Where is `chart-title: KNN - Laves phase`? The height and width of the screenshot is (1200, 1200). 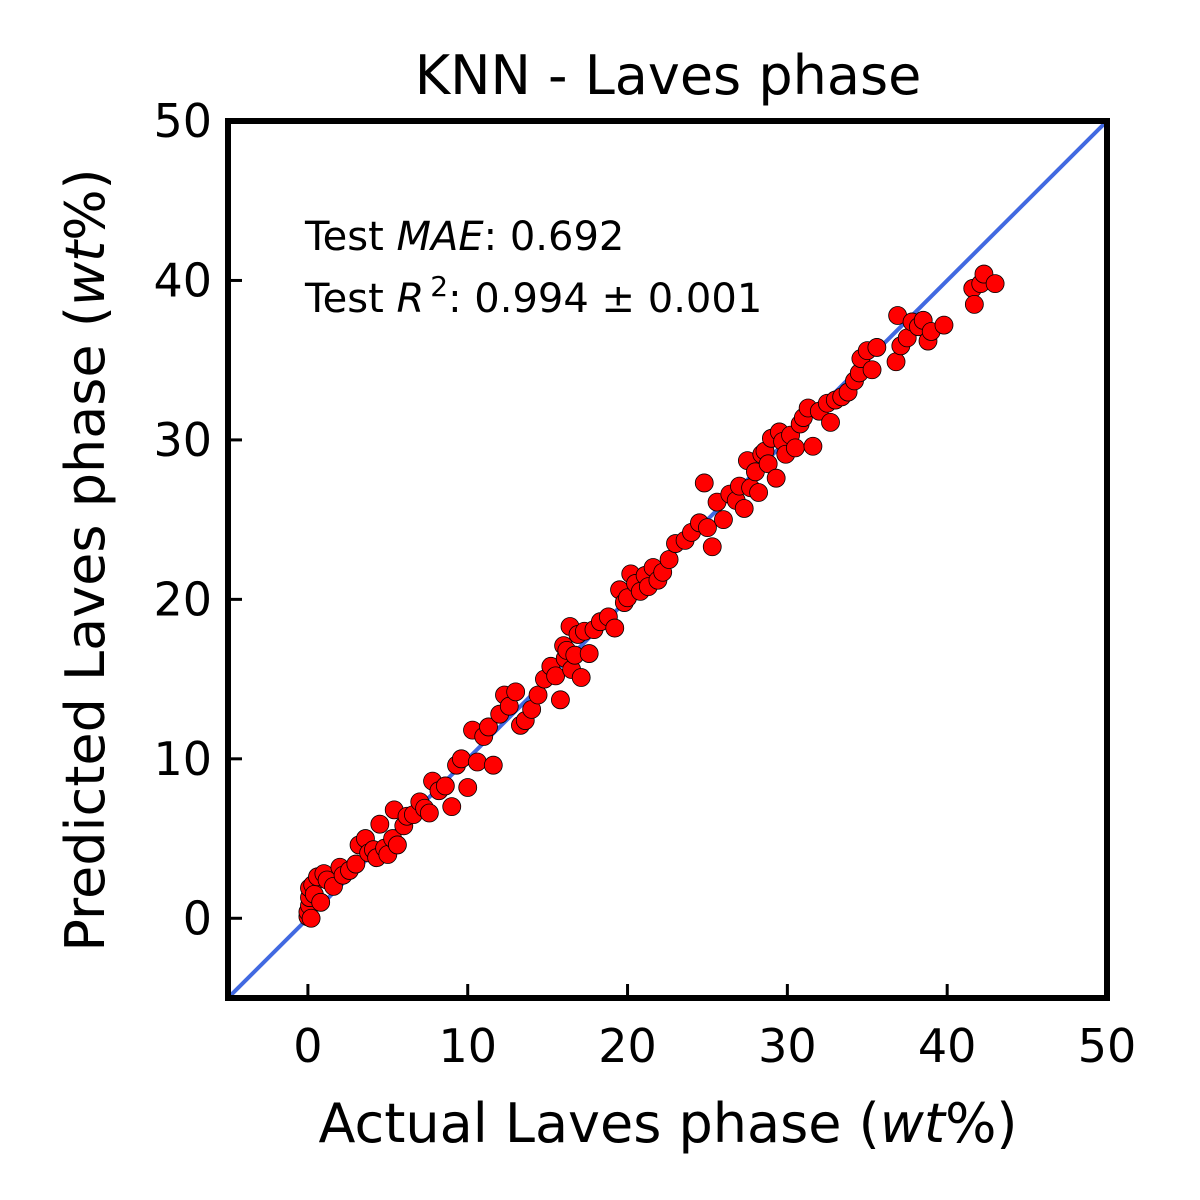
chart-title: KNN - Laves phase is located at coordinates (668, 75).